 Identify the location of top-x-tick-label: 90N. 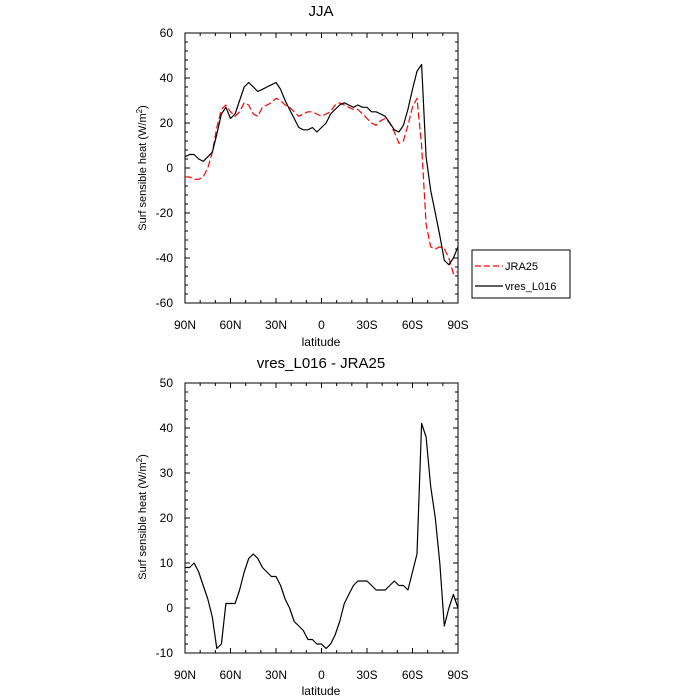
(185, 325).